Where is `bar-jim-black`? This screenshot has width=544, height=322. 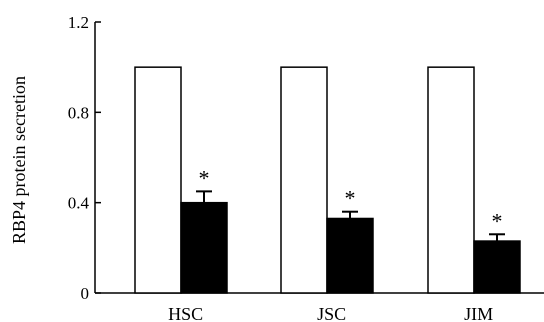 bar-jim-black is located at coordinates (497, 267).